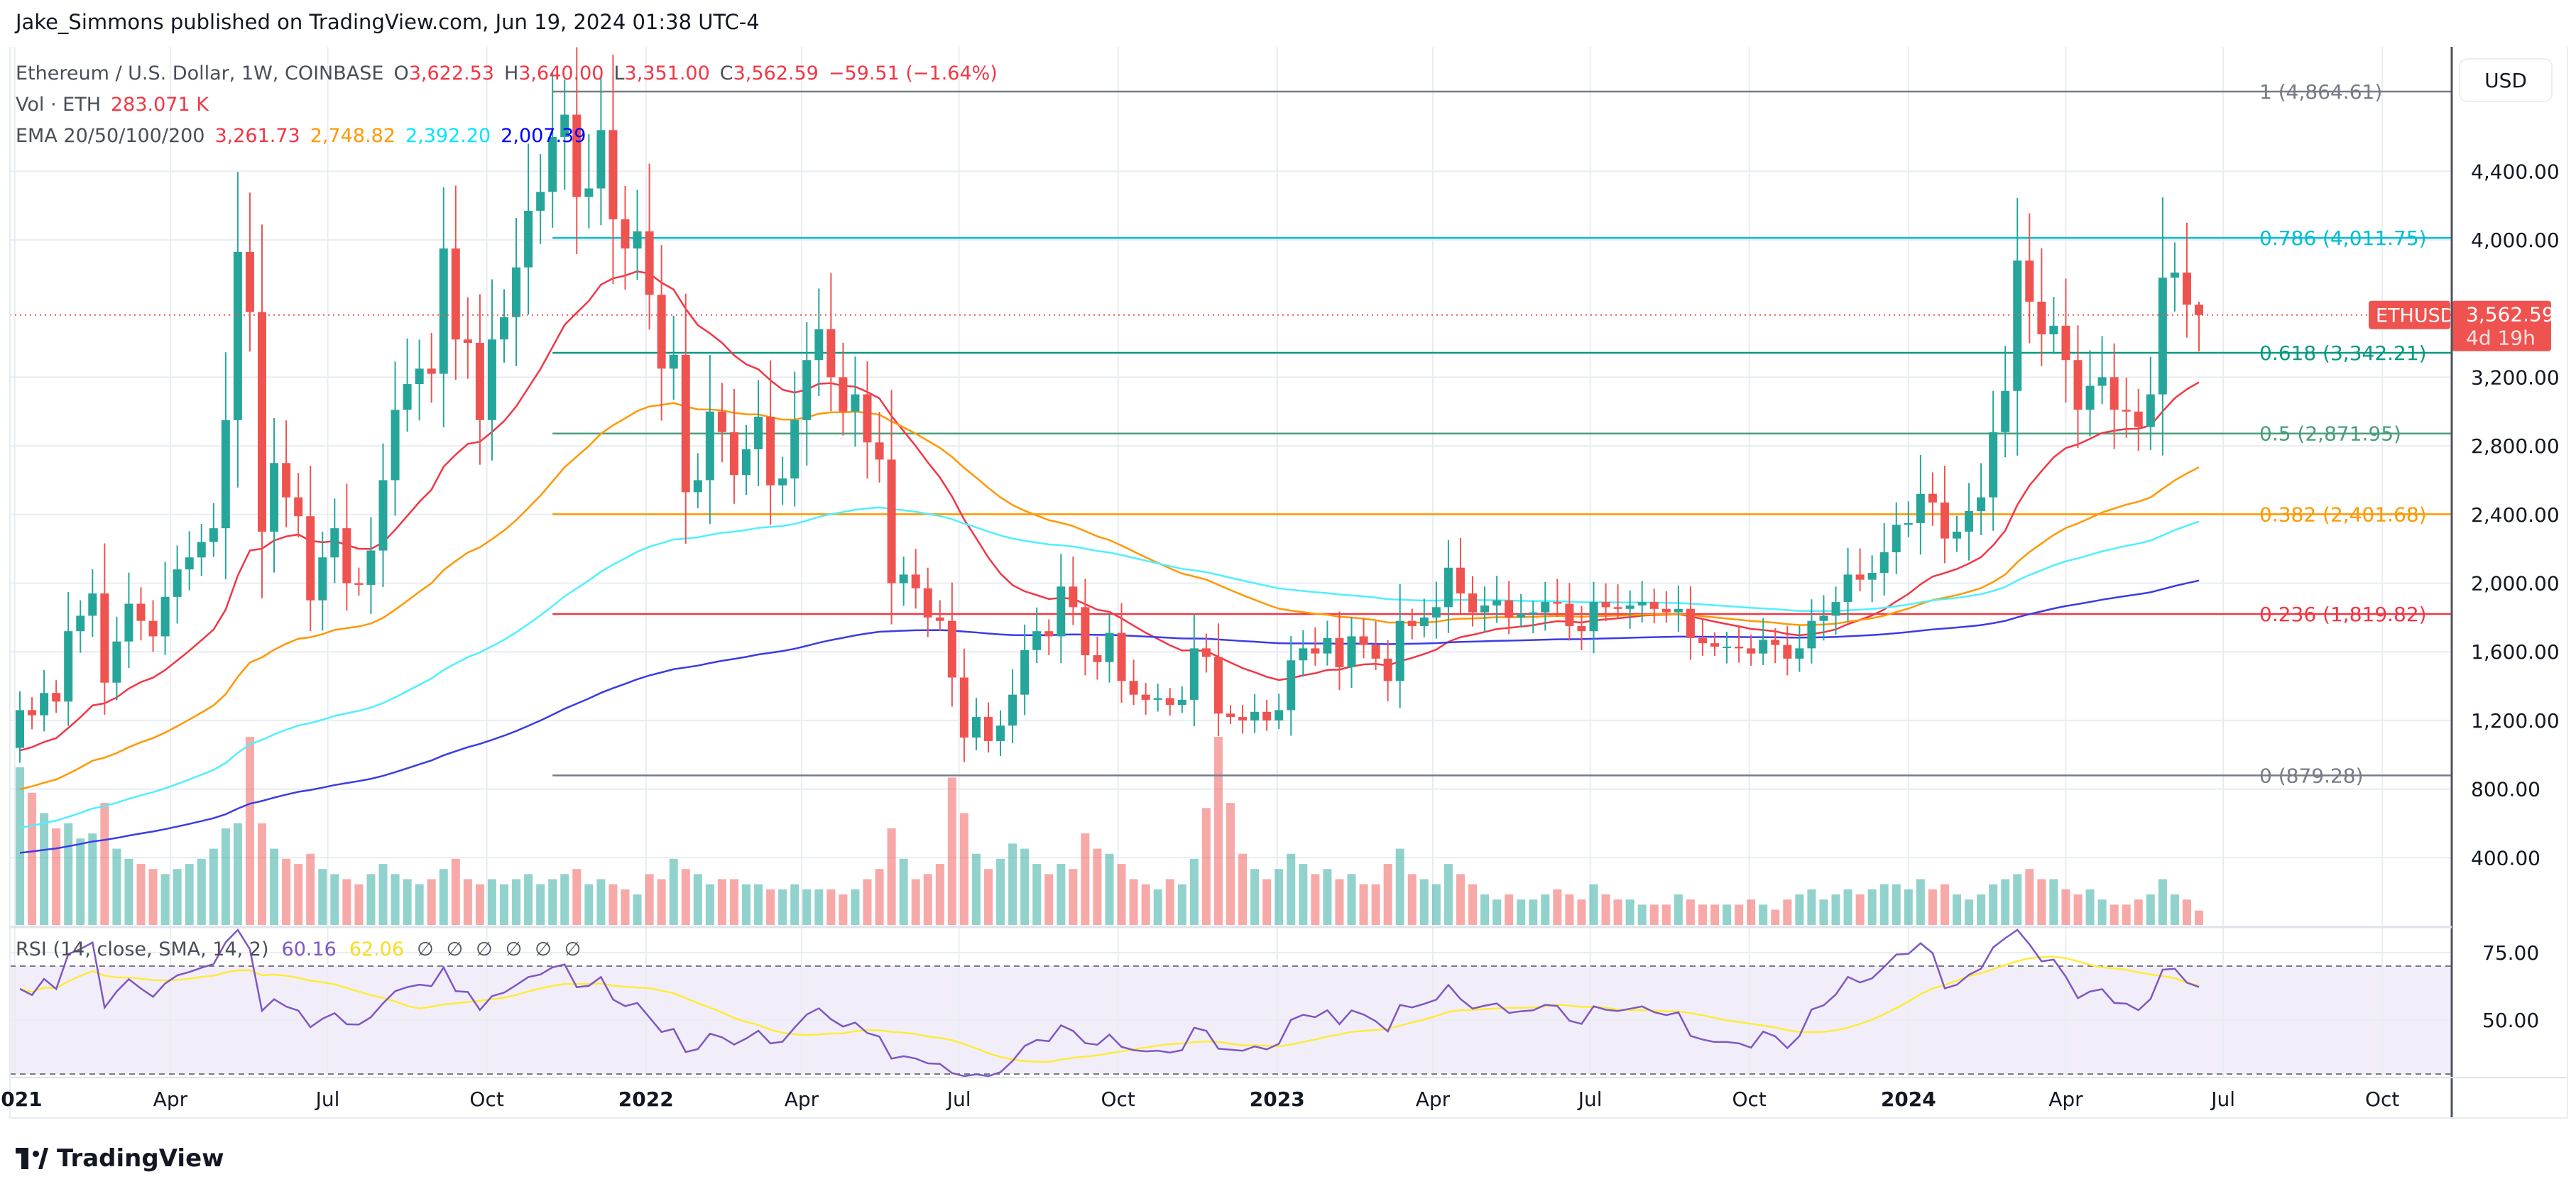  I want to click on symbol-name: Ethereum / U.S. Dollar, 1W, COINBASE, so click(200, 73).